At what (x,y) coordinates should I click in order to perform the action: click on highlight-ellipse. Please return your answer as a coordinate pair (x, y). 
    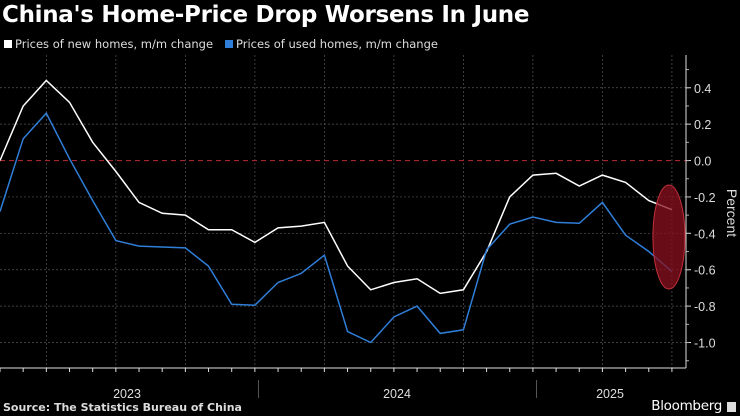
    Looking at the image, I should click on (669, 237).